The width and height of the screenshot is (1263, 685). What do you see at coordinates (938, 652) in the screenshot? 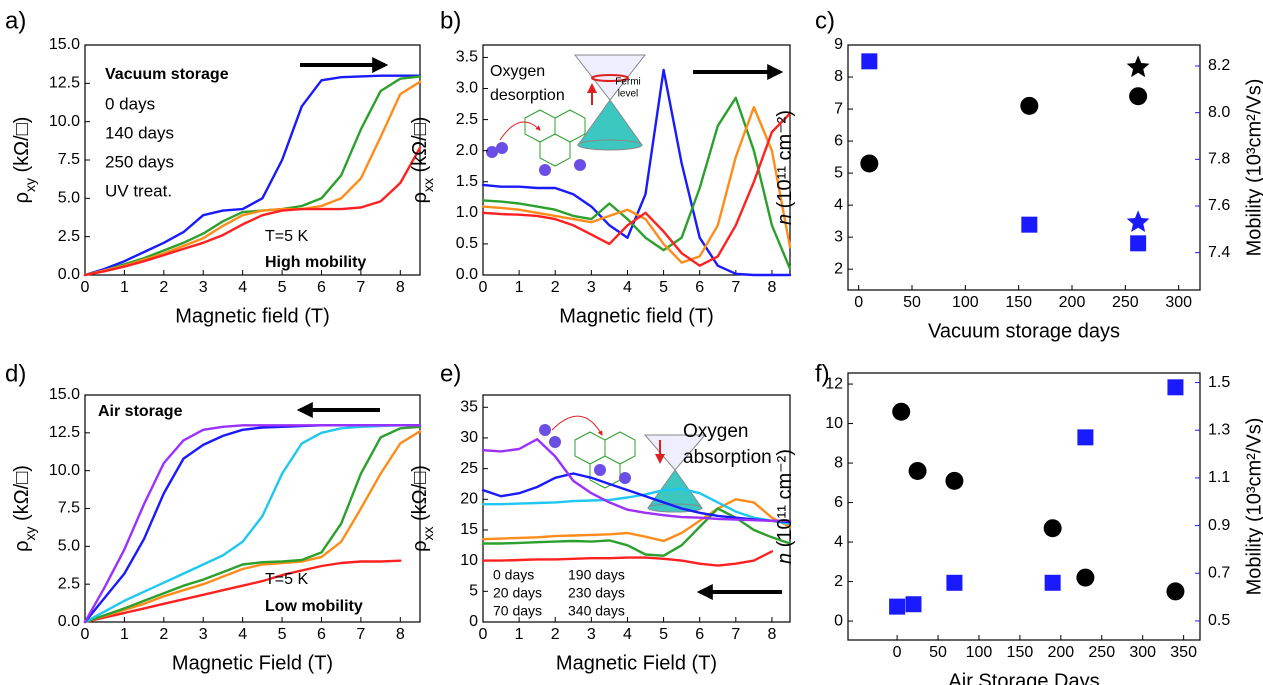
I see `x-tick-label: 50` at bounding box center [938, 652].